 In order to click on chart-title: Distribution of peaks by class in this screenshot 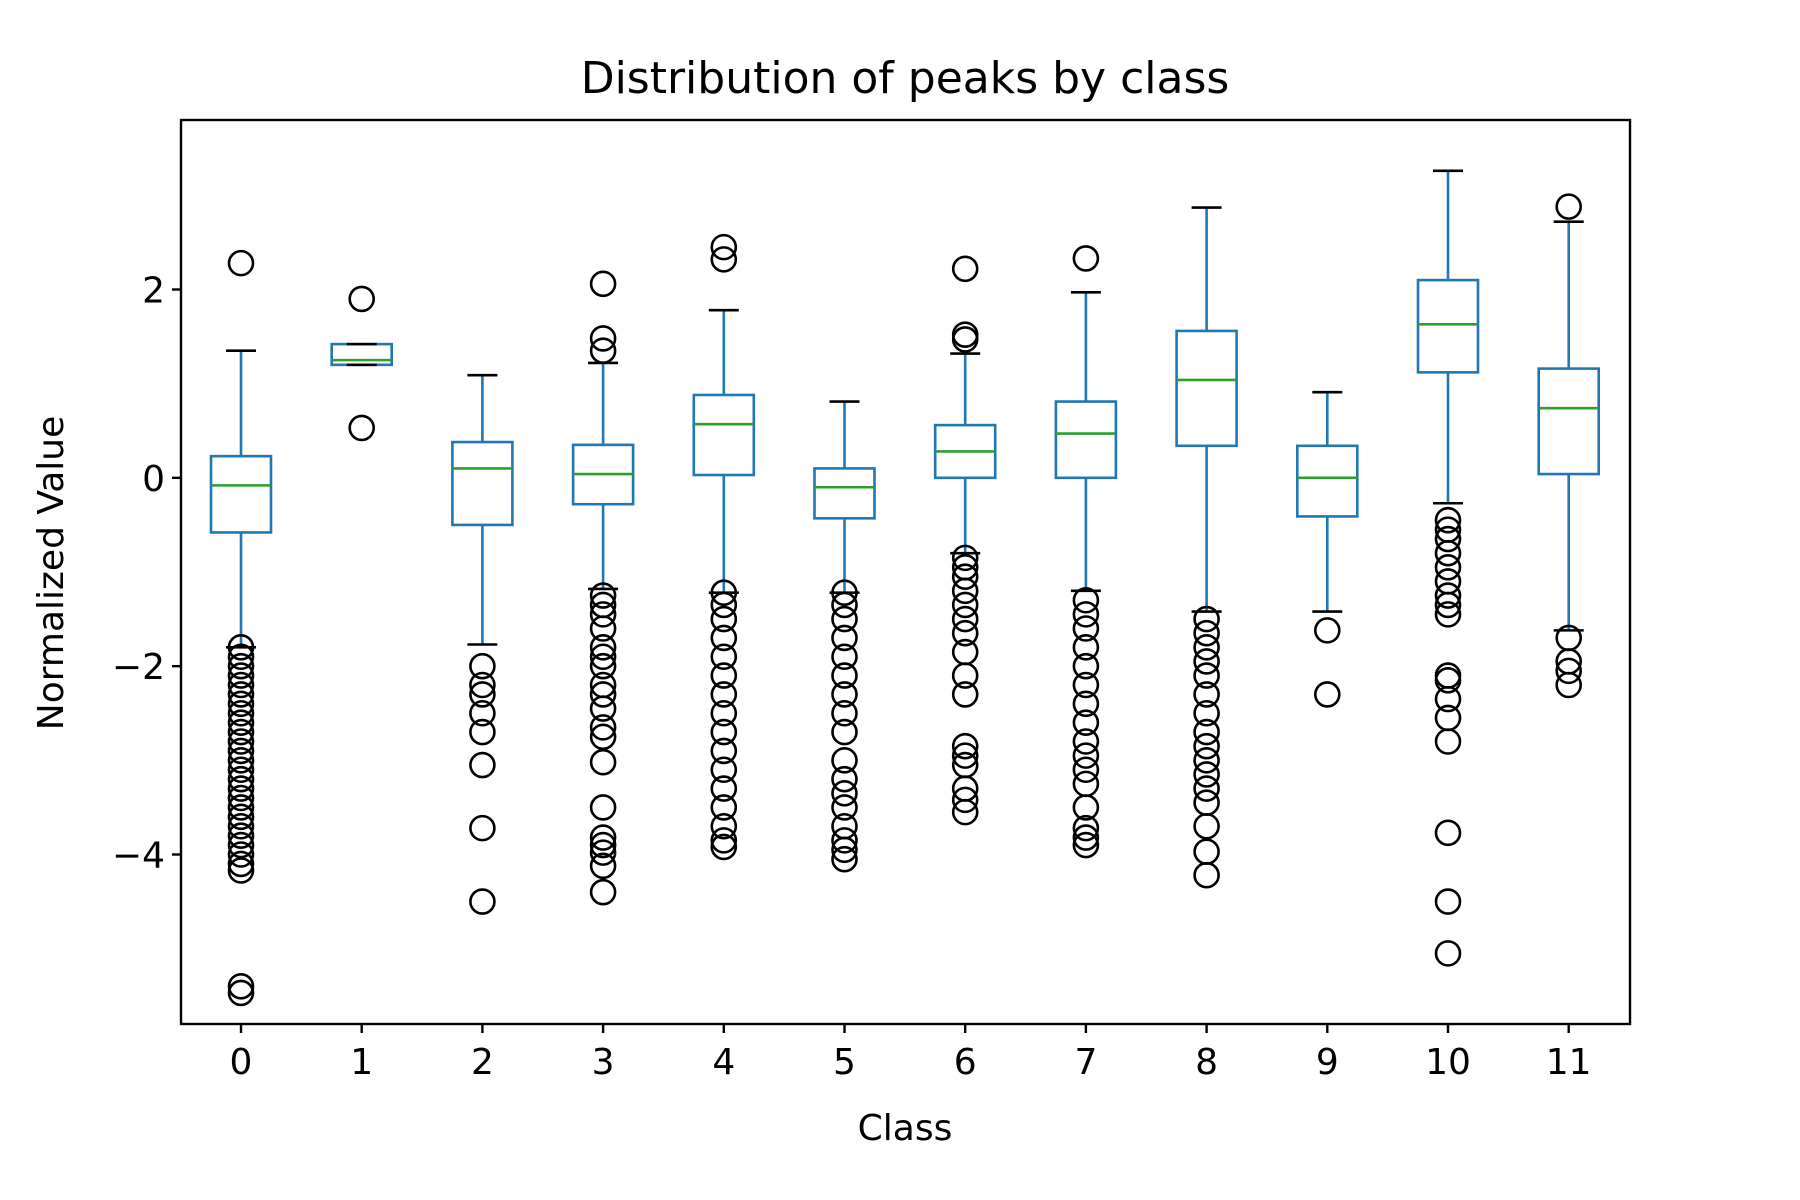, I will do `click(905, 78)`.